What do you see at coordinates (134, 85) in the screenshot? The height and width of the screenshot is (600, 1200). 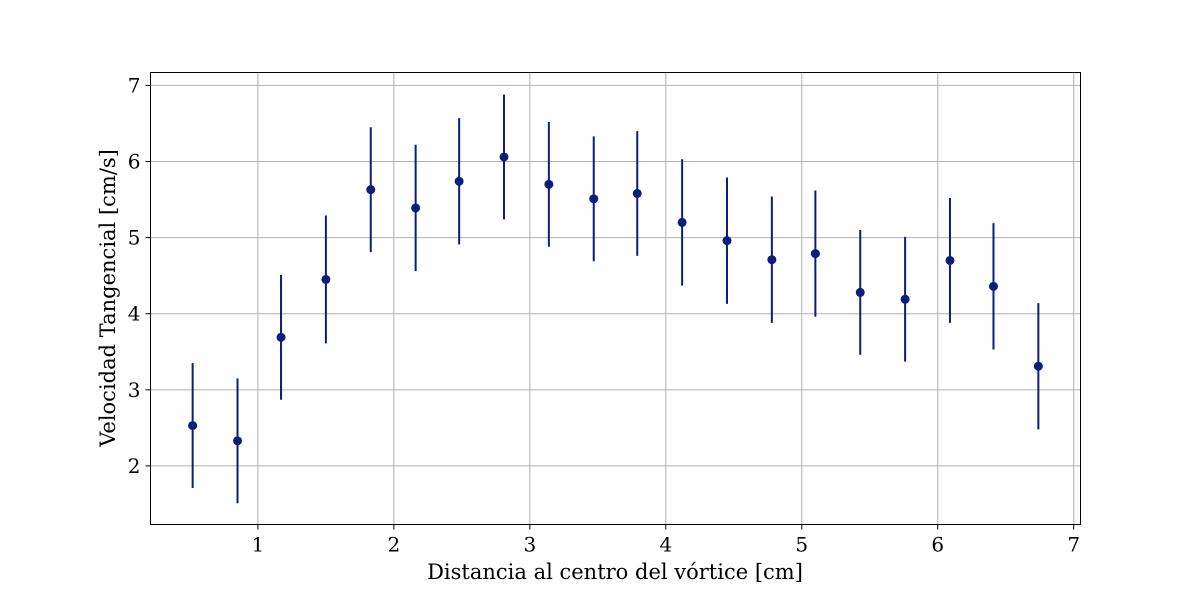 I see `y-tick-label: 7` at bounding box center [134, 85].